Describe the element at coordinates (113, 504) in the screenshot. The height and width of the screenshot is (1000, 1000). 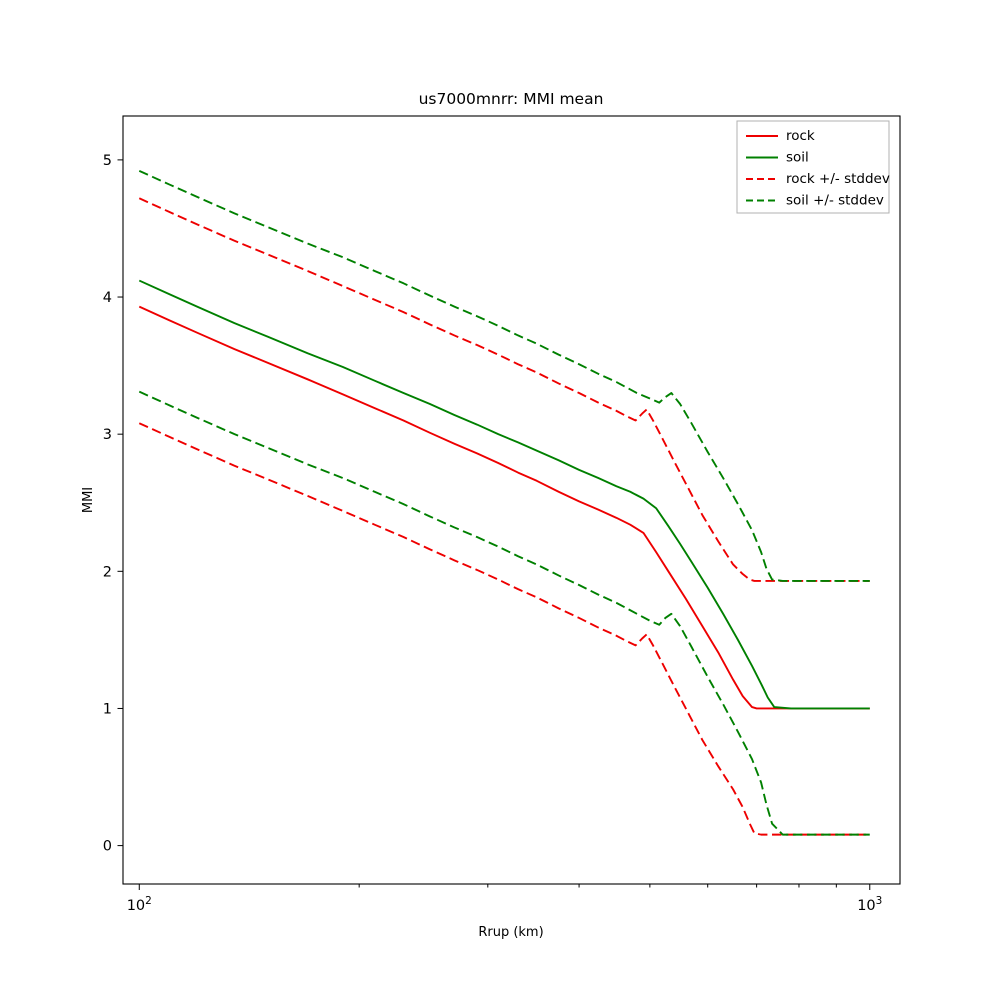
I see `y-axis-ticks: 0 1 2 3 4 5` at that location.